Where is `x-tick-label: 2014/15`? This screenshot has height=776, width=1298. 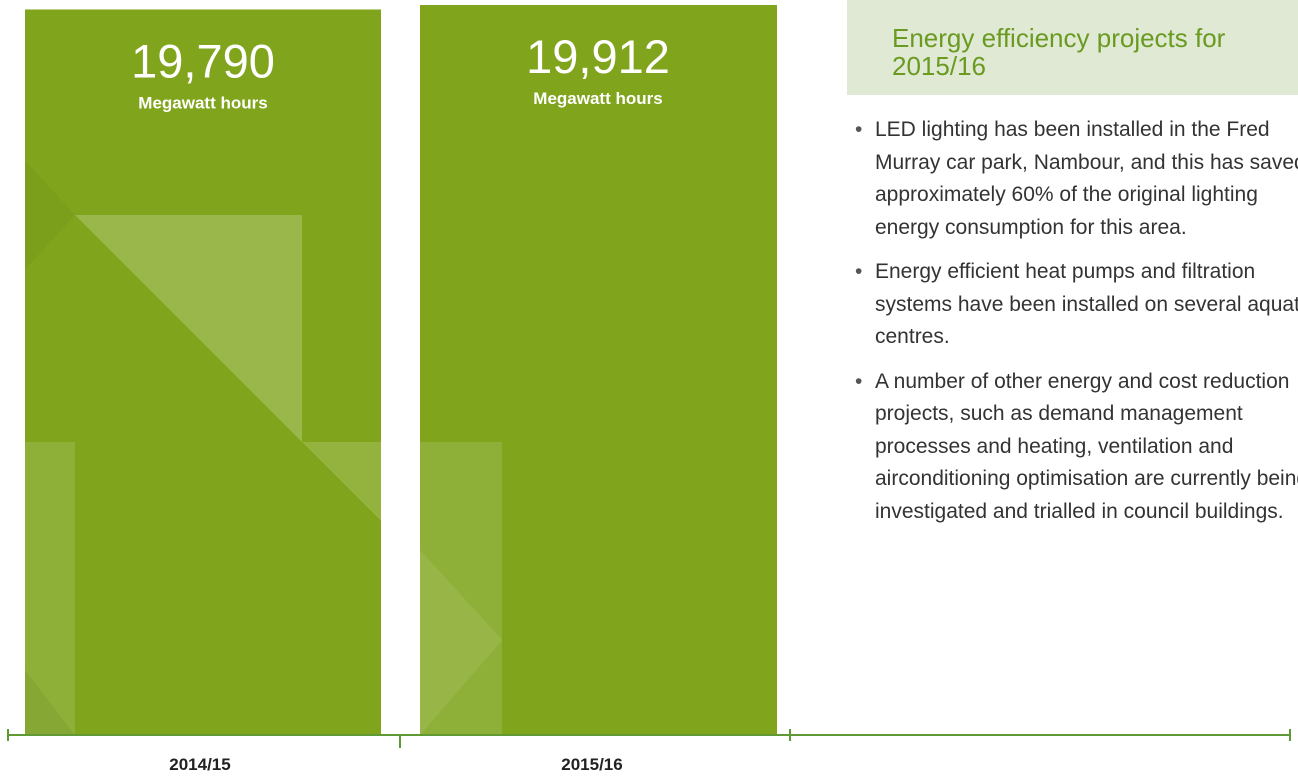
x-tick-label: 2014/15 is located at coordinates (199, 764).